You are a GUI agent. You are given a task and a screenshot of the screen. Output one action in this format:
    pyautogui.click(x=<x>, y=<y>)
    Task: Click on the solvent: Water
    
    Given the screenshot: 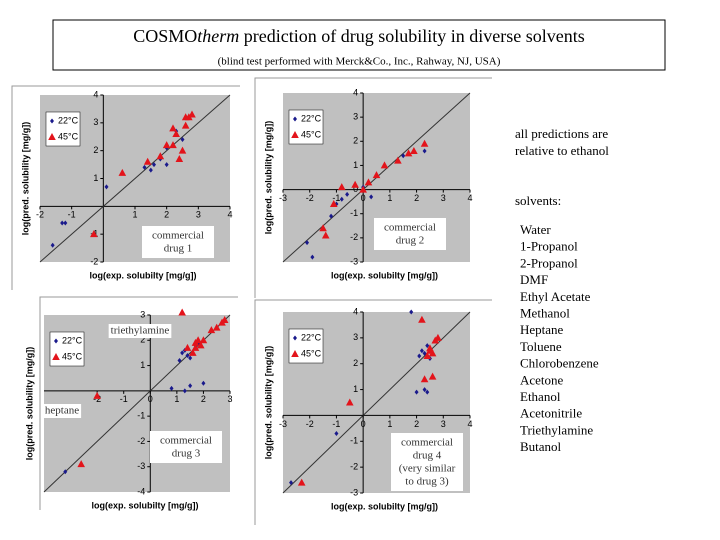 What is the action you would take?
    pyautogui.click(x=535, y=229)
    